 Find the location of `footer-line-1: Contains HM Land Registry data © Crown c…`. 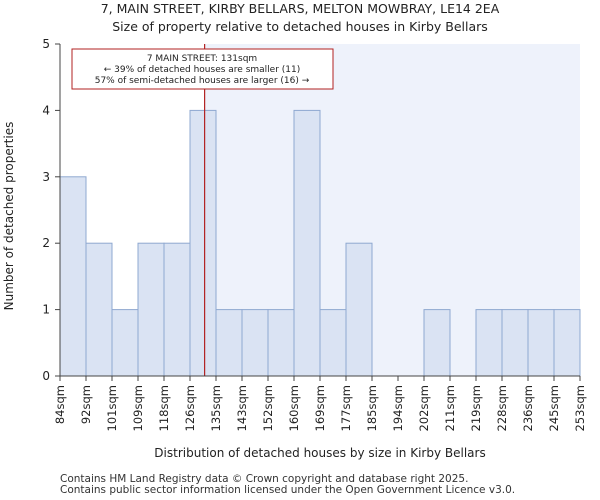

footer-line-1: Contains HM Land Registry data © Crown c… is located at coordinates (264, 479).